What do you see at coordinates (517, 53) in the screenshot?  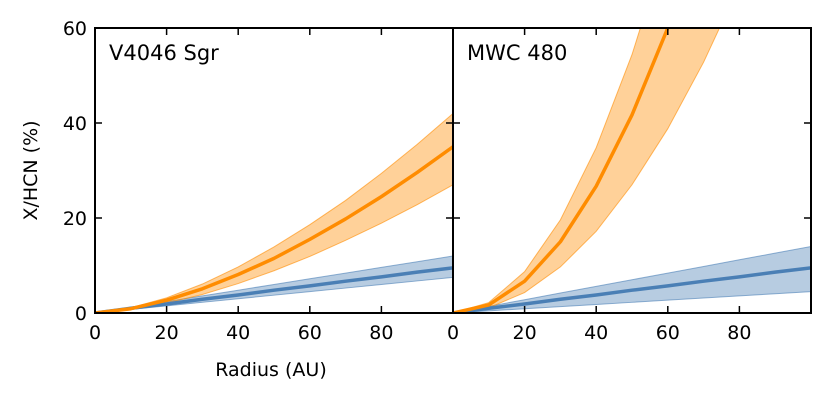 I see `panel-title: MWC 480` at bounding box center [517, 53].